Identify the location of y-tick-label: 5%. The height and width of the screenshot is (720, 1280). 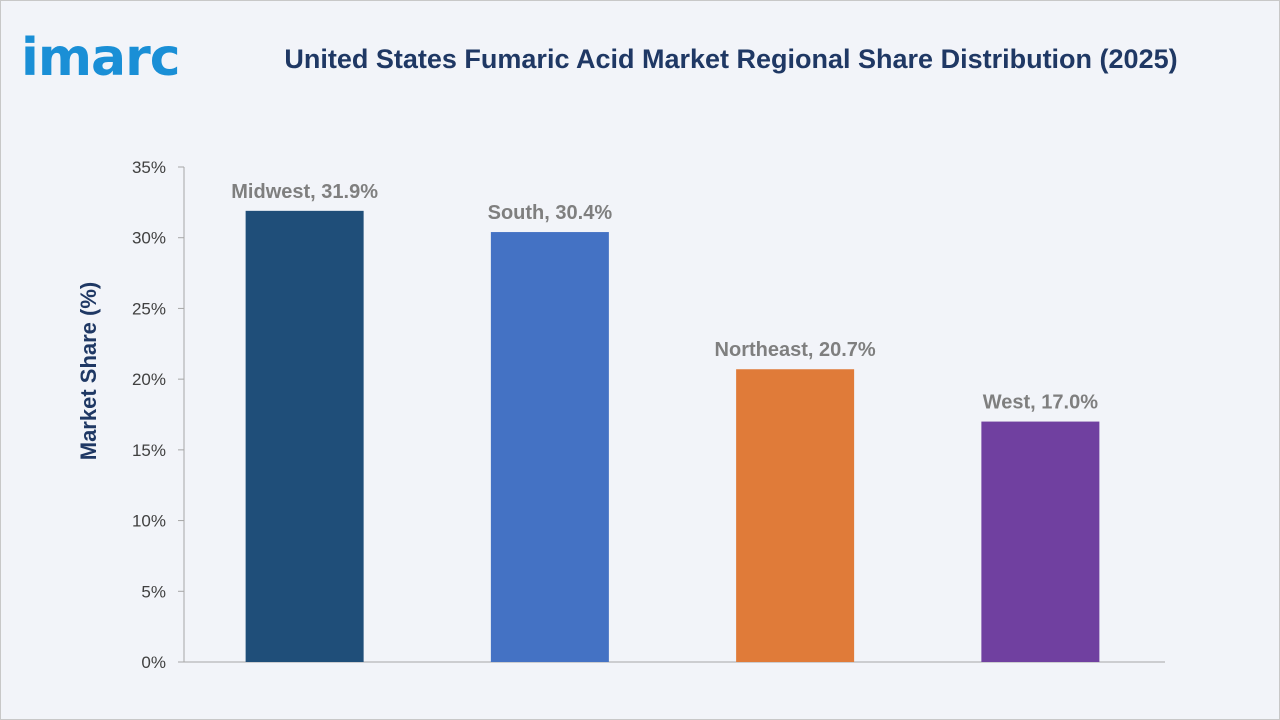
(153, 591).